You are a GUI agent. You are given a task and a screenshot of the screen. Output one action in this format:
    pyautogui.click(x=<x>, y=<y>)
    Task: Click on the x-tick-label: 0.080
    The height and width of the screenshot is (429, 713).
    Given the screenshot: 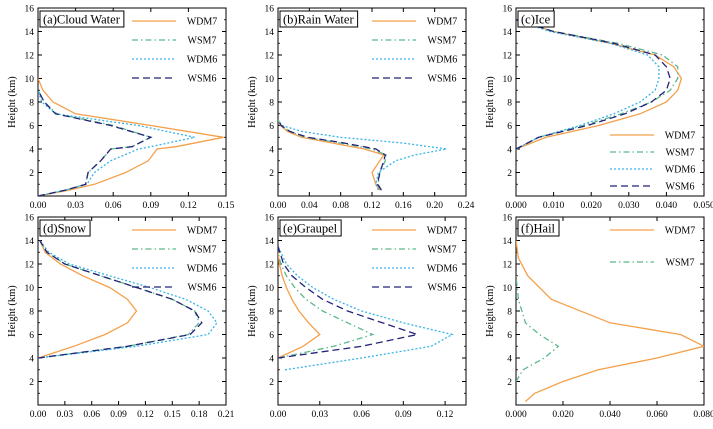 What is the action you would take?
    pyautogui.click(x=703, y=415)
    